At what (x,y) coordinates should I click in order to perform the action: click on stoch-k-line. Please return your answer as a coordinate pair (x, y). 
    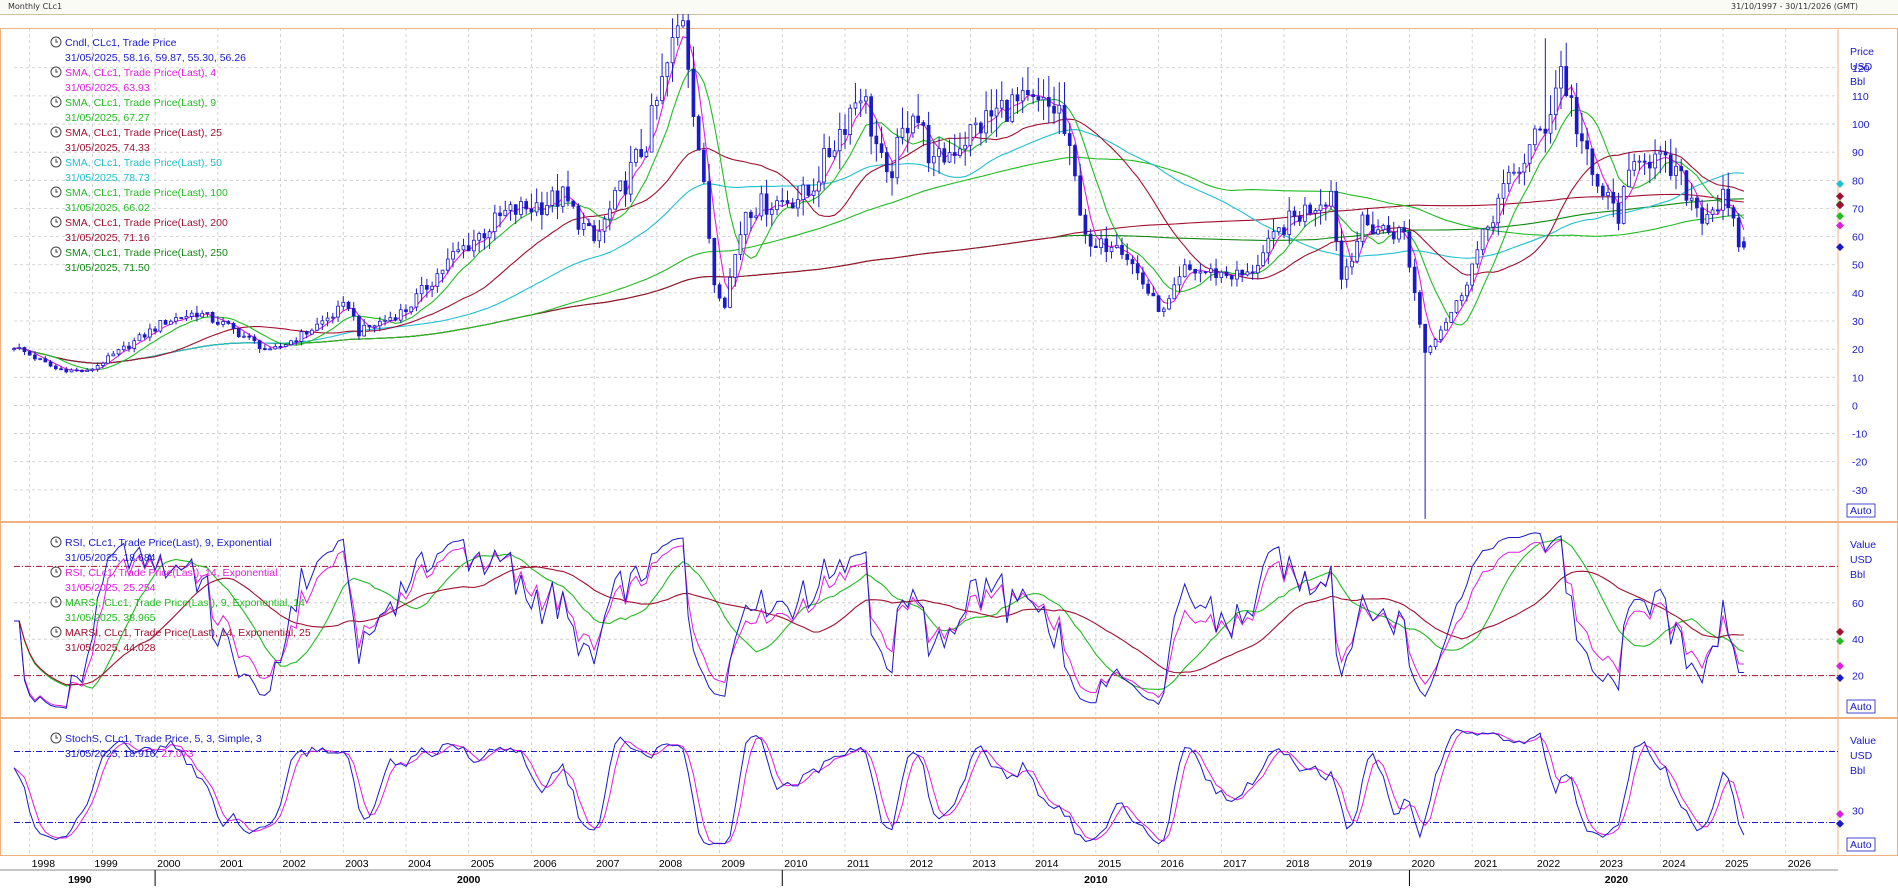
    Looking at the image, I should click on (879, 787).